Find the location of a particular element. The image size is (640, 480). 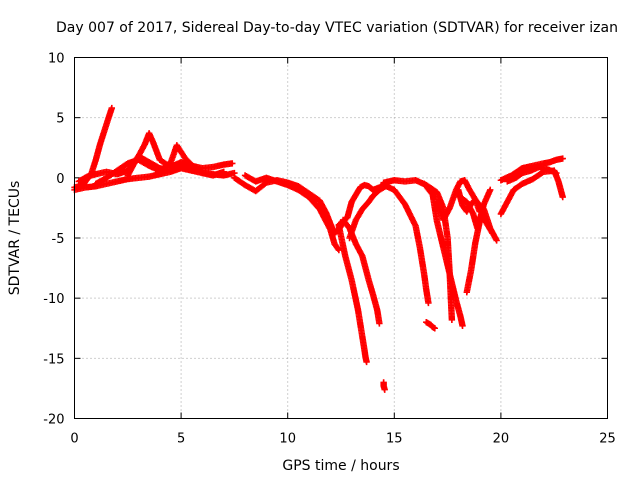

y-axis-label: SDTVAR / TECUs is located at coordinates (15, 238).